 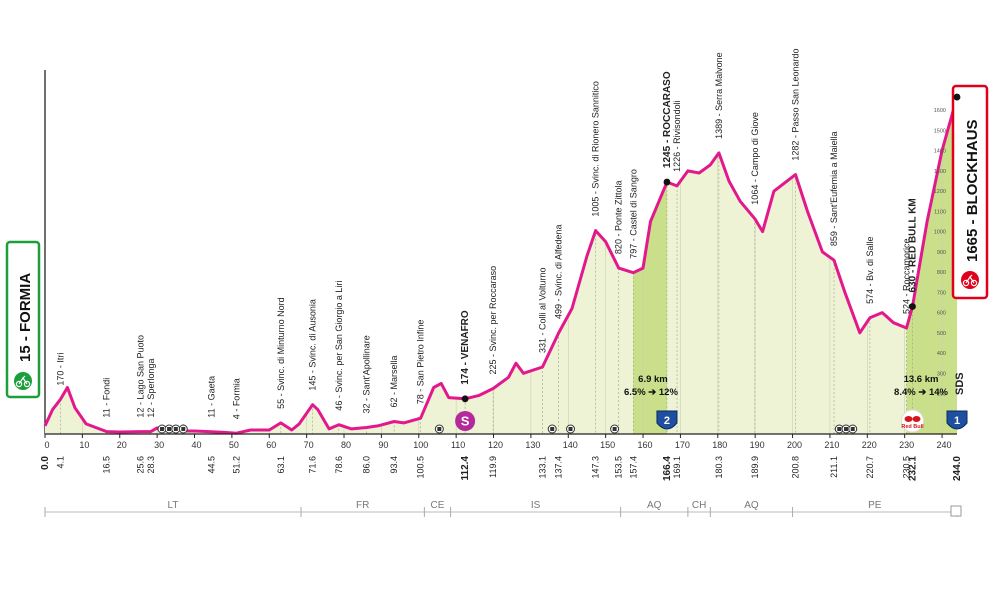 I want to click on start-label-text: 15 - FORMIA, so click(x=25, y=317).